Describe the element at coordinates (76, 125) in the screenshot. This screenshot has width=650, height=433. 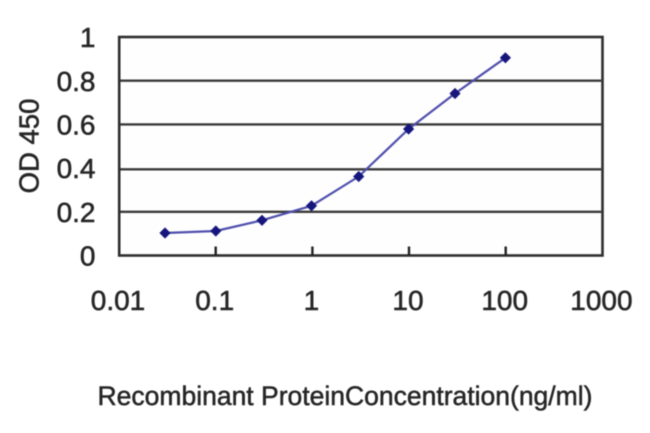
I see `svg-text: 0.6` at that location.